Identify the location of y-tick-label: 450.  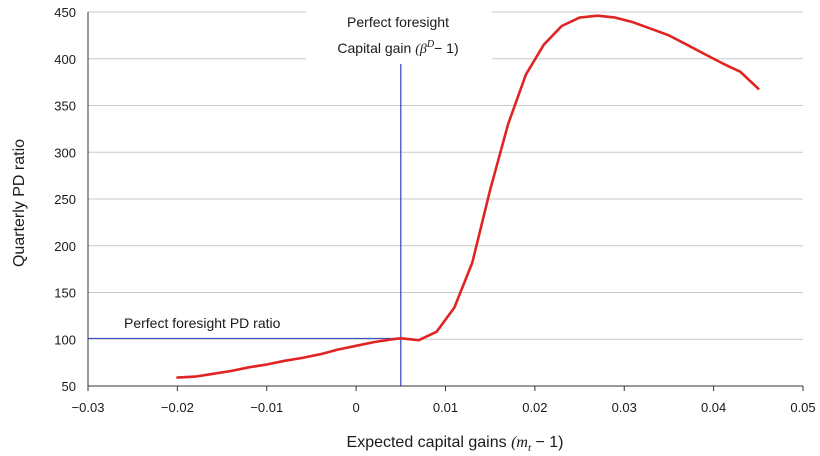
(65, 12).